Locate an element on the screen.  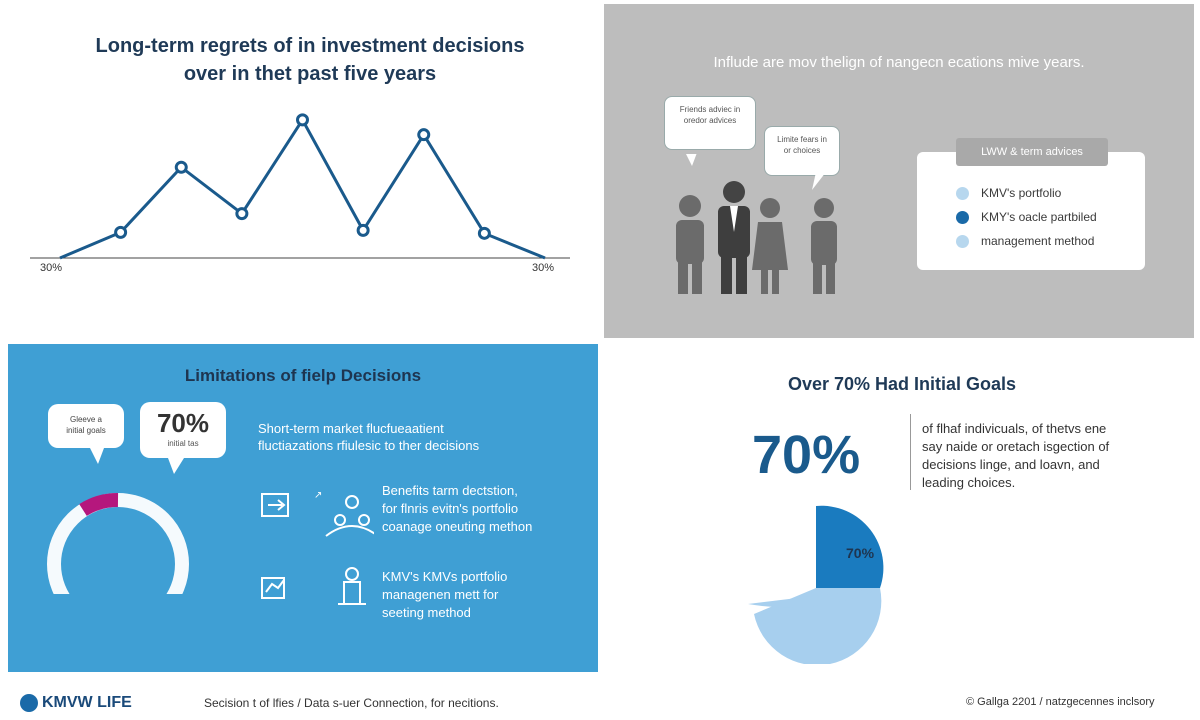
legend-title: LWW & term advices is located at coordinates (1032, 152).